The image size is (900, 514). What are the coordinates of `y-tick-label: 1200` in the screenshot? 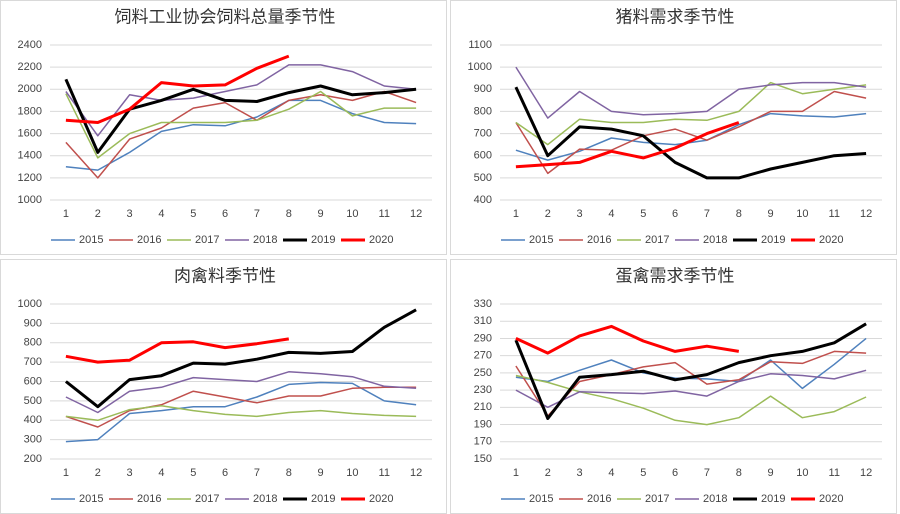 It's located at (30, 178).